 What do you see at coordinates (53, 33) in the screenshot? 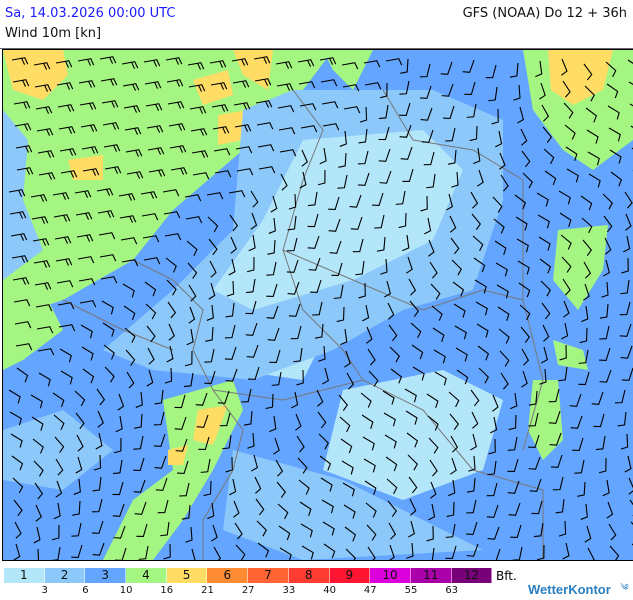
I see `parameter-label: Wind 10m [kn]` at bounding box center [53, 33].